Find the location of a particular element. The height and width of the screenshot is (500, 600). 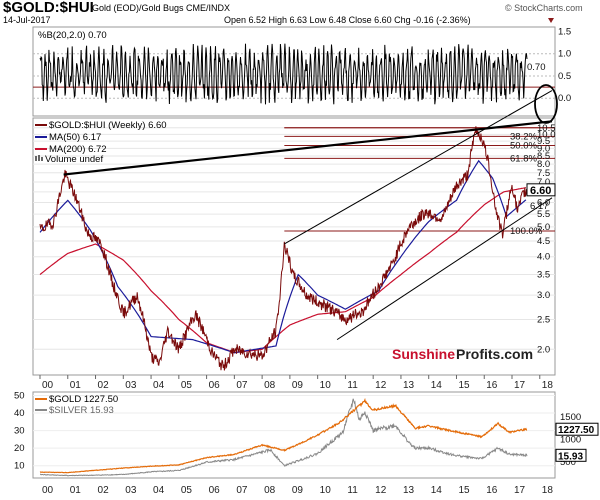

indicator-ytick-3: 1.5 is located at coordinates (564, 31).